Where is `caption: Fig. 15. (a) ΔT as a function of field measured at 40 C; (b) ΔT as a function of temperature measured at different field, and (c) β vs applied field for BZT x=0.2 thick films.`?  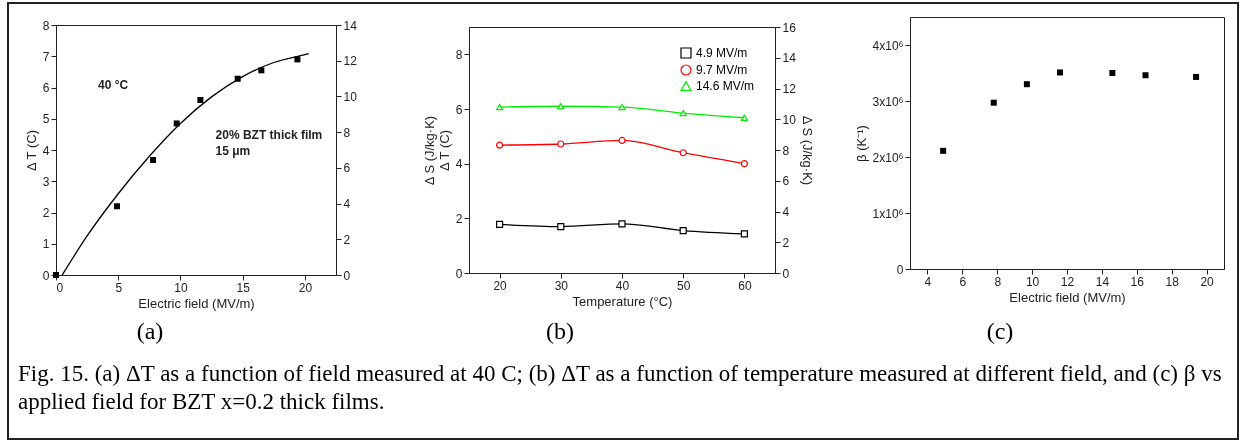
caption: Fig. 15. (a) ΔT as a function of field measured at 40 C; (b) ΔT as a function of temperature measured at different field, and (c) β vs applied field for BZT x=0.2 thick films. is located at coordinates (620, 388).